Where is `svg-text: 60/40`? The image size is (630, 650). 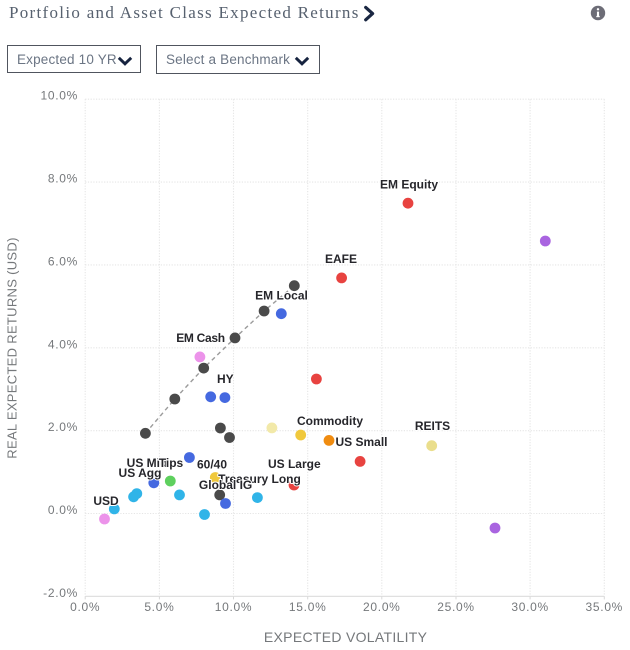
svg-text: 60/40 is located at coordinates (212, 465).